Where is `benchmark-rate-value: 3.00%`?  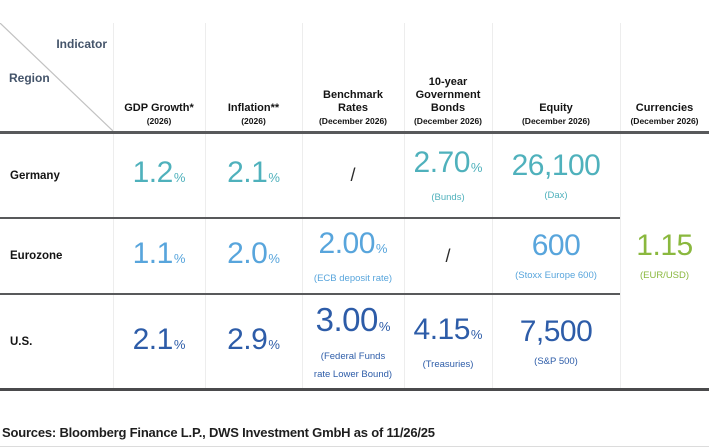
benchmark-rate-value: 3.00% is located at coordinates (353, 320).